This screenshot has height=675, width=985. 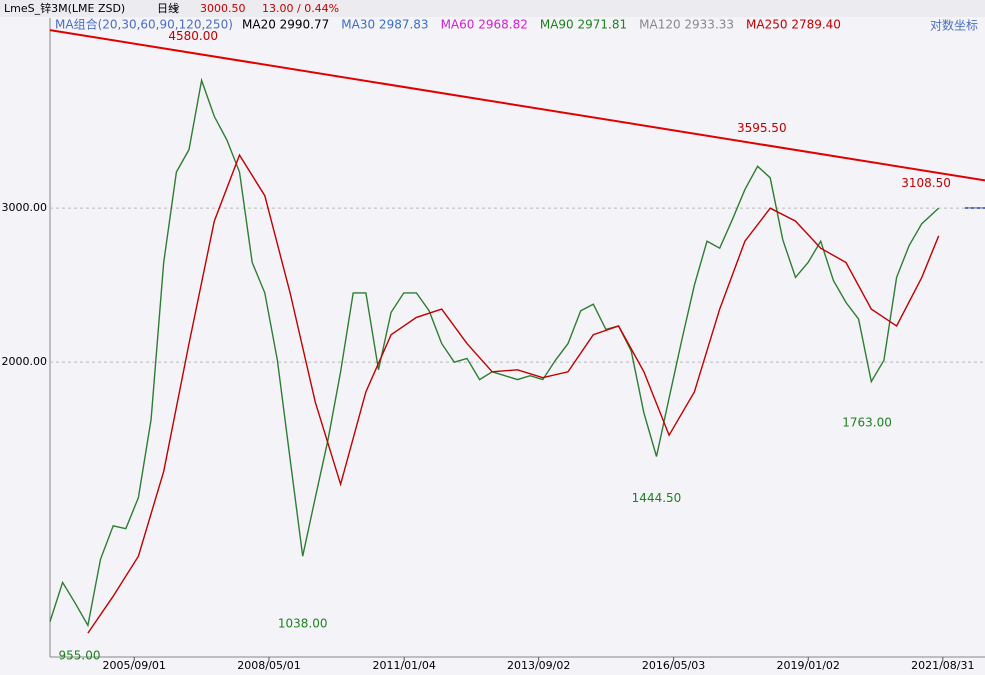 What do you see at coordinates (867, 423) in the screenshot?
I see `extreme-label: 1763.00` at bounding box center [867, 423].